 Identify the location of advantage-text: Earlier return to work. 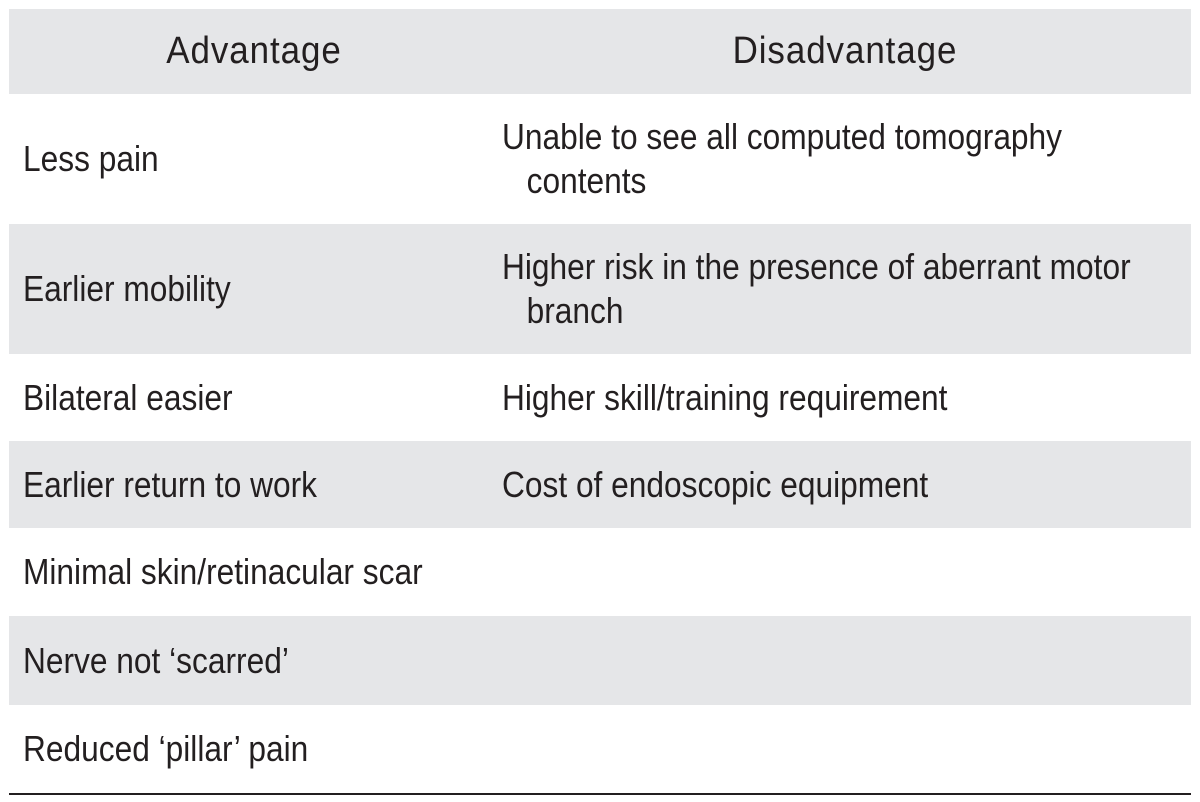
(170, 484).